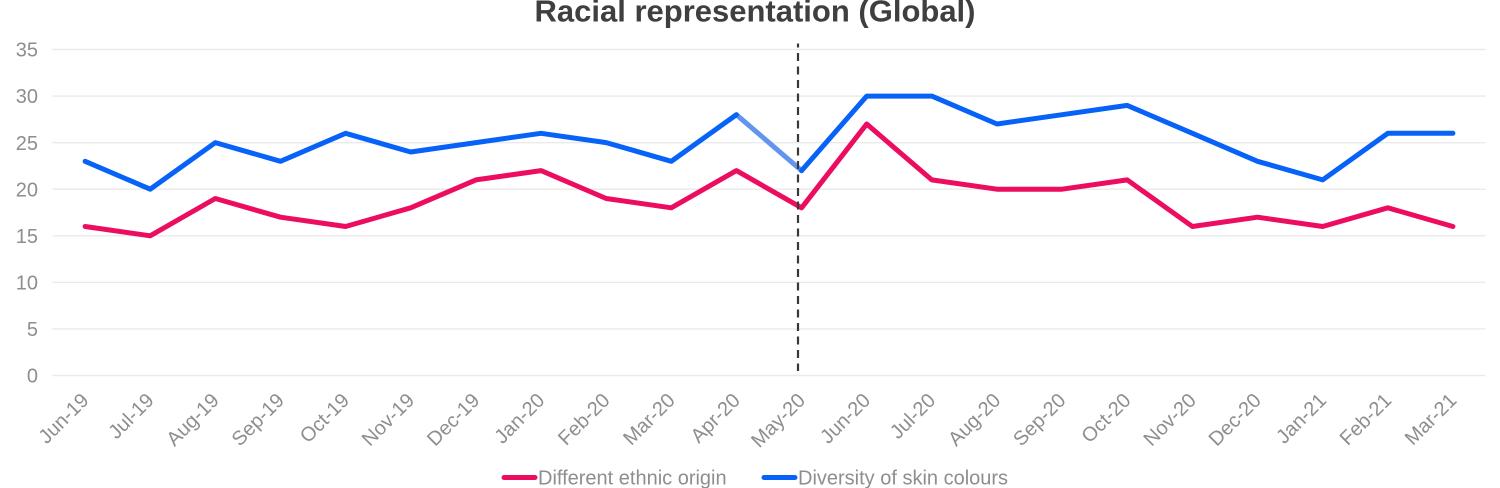  I want to click on svg-text: 5, so click(32, 330).